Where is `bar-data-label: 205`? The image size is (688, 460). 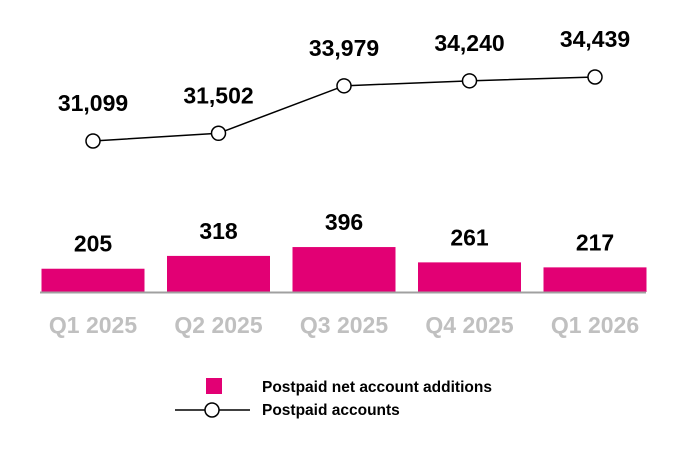
bar-data-label: 205 is located at coordinates (93, 244).